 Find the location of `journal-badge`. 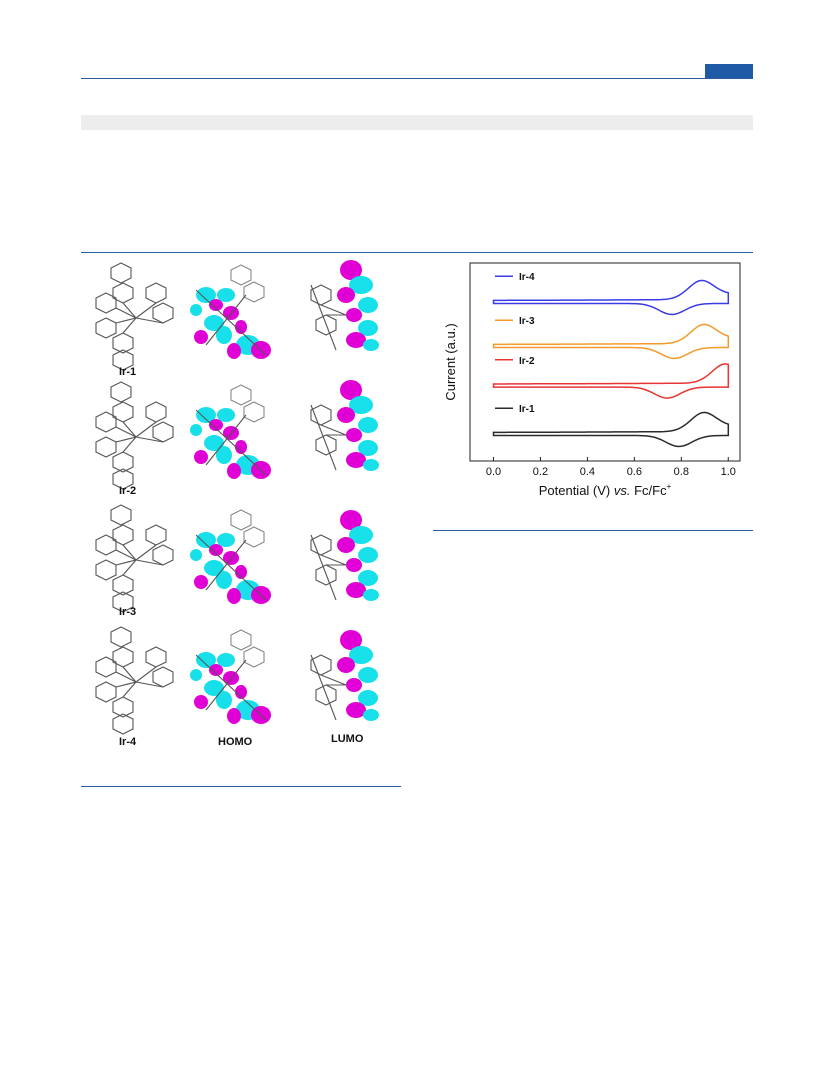

journal-badge is located at coordinates (729, 71).